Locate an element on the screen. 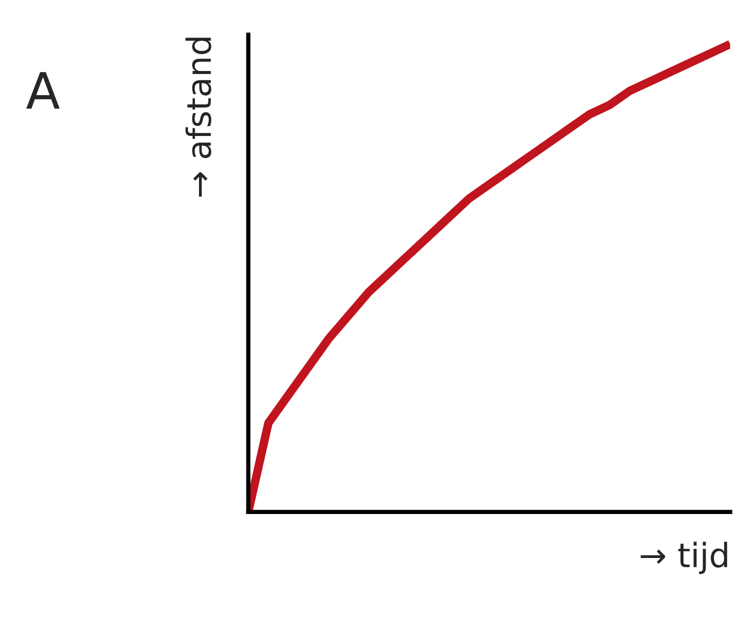  y-axis-title: → afstand is located at coordinates (198, 117).